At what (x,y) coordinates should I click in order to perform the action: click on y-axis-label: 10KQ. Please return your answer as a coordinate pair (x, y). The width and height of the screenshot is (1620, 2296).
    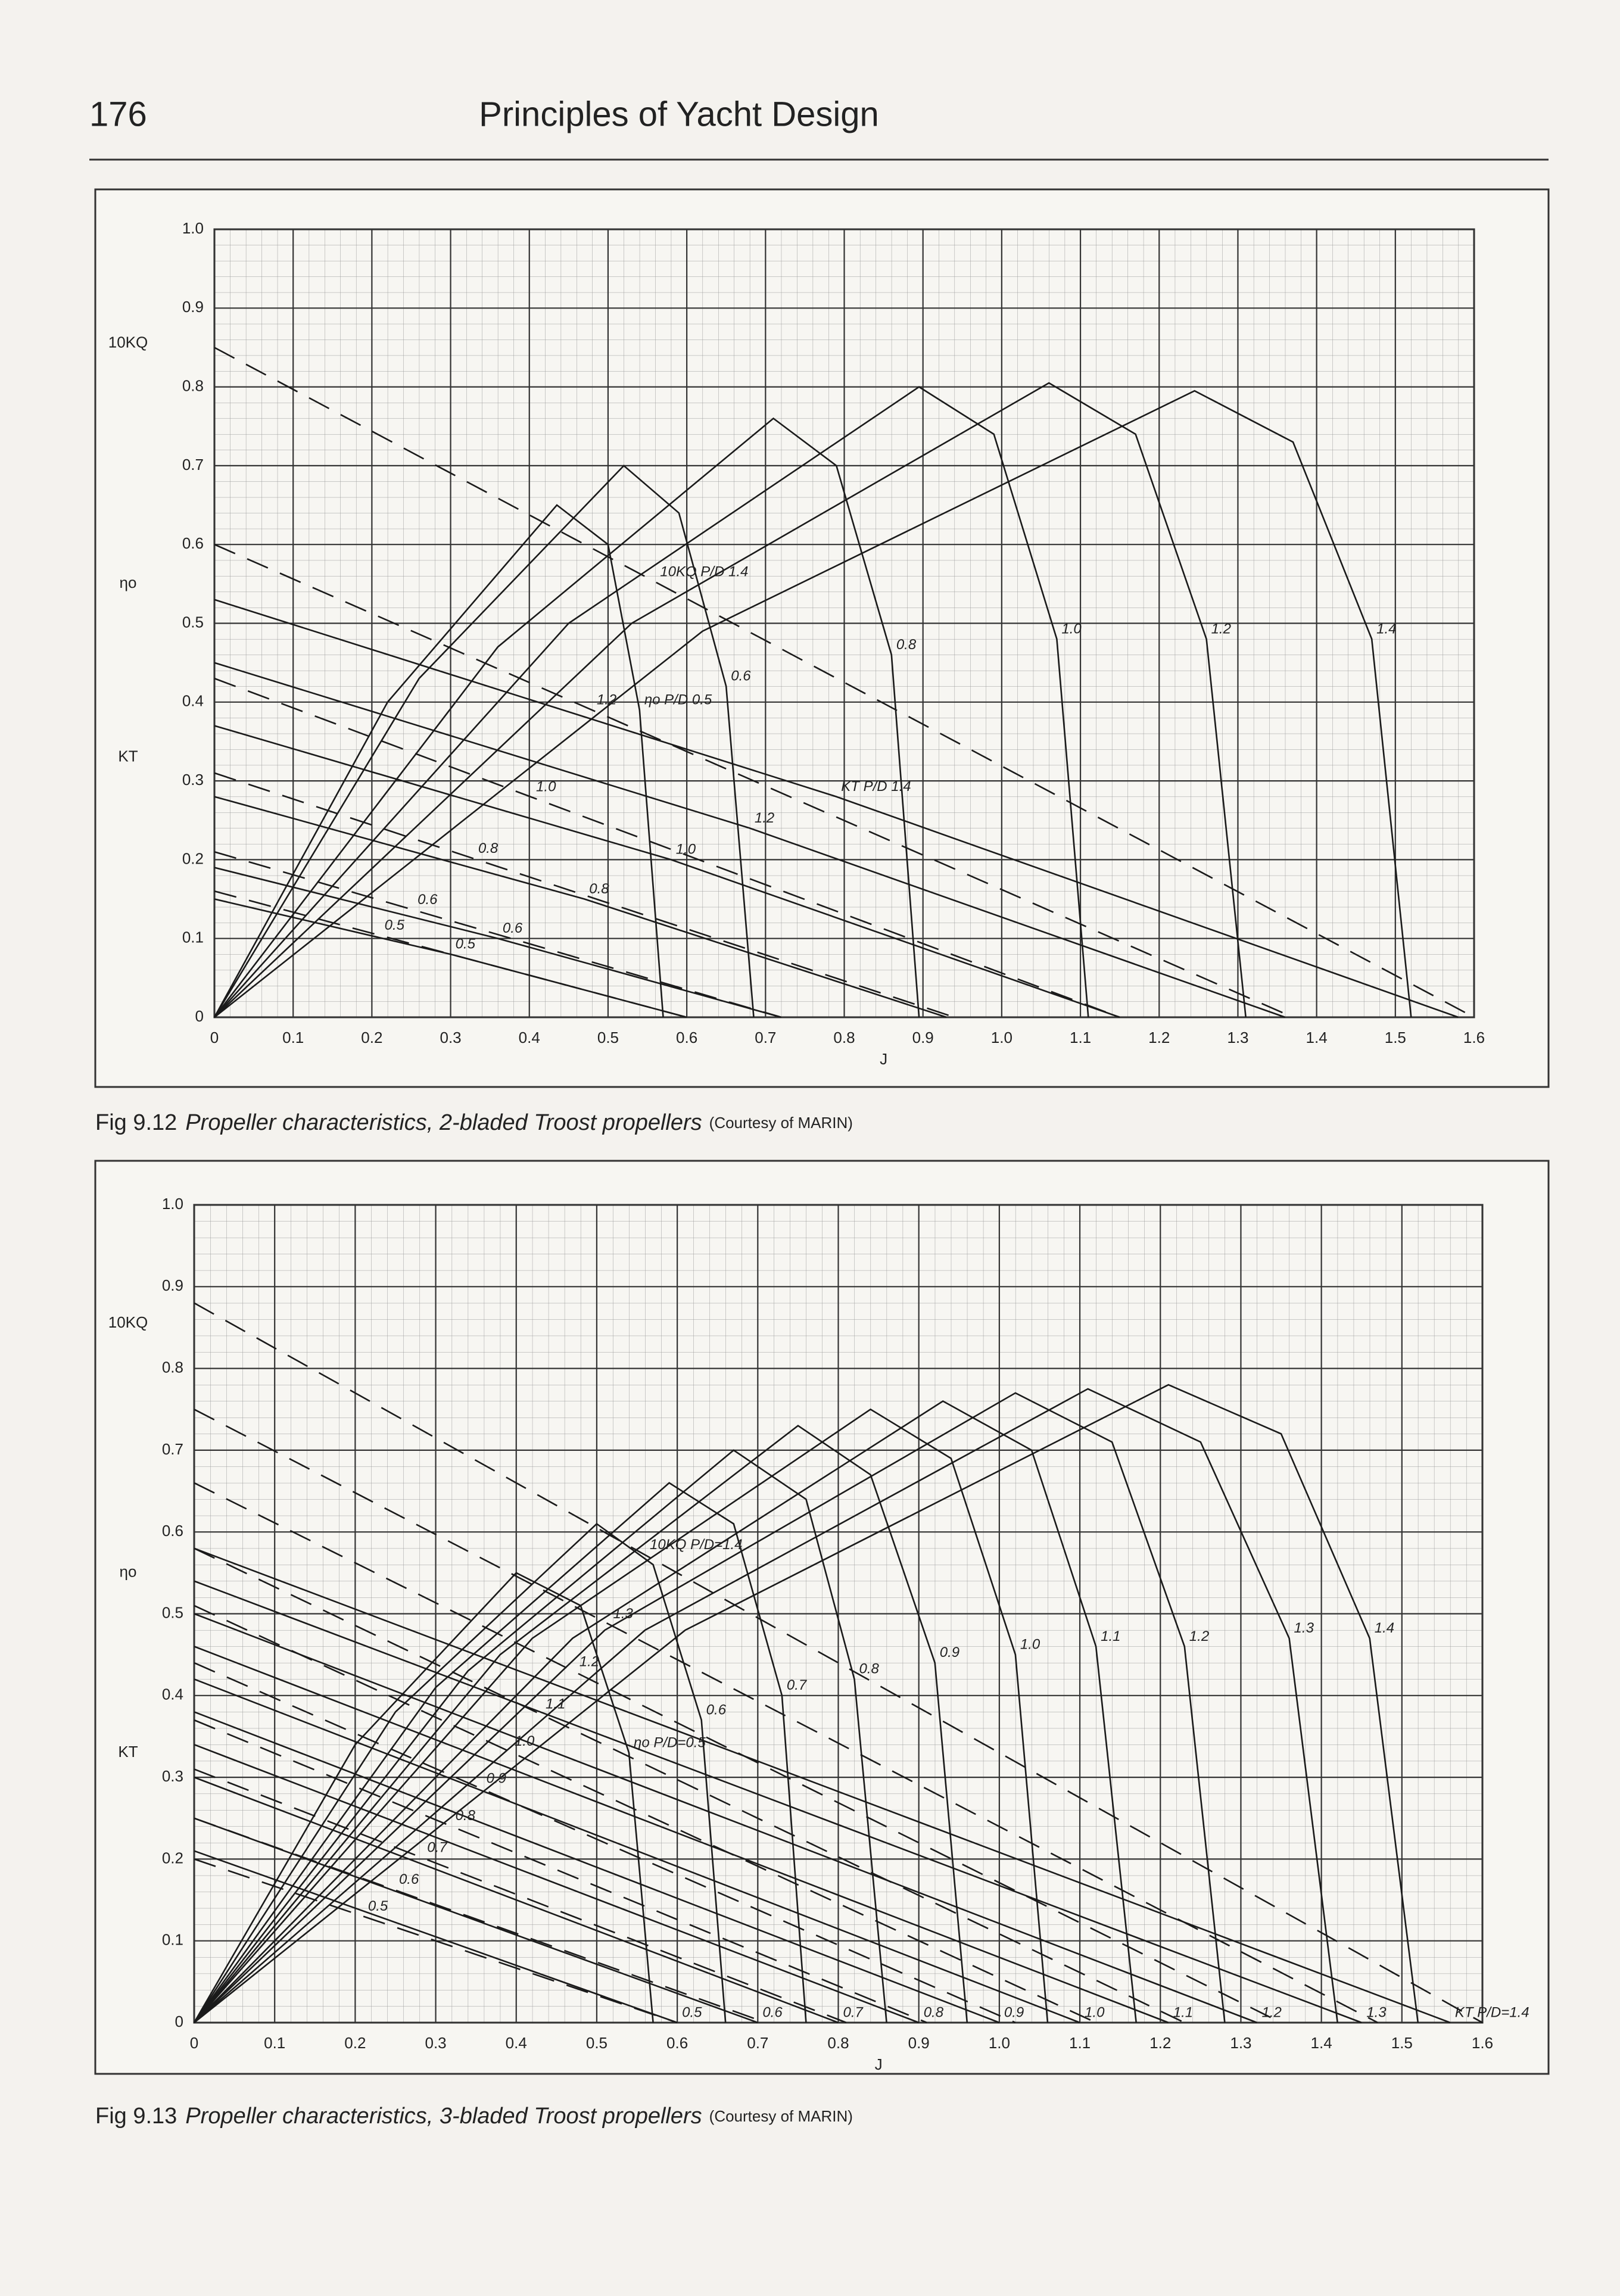
    Looking at the image, I should click on (128, 342).